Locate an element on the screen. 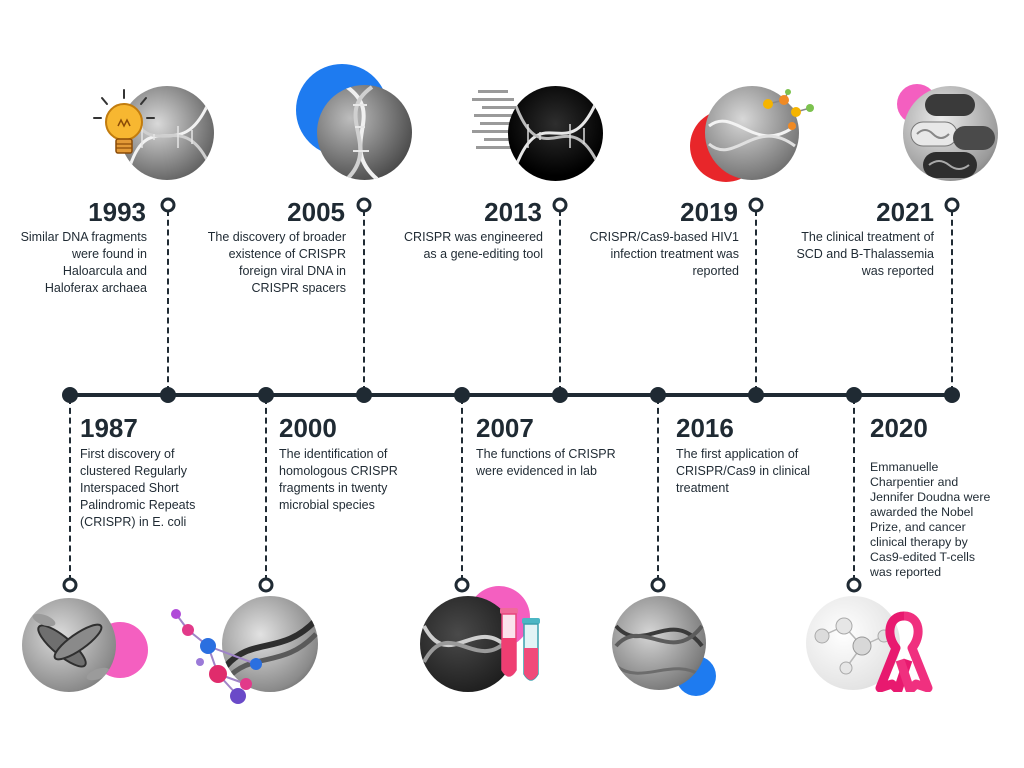  axis-node-2021 is located at coordinates (952, 395).